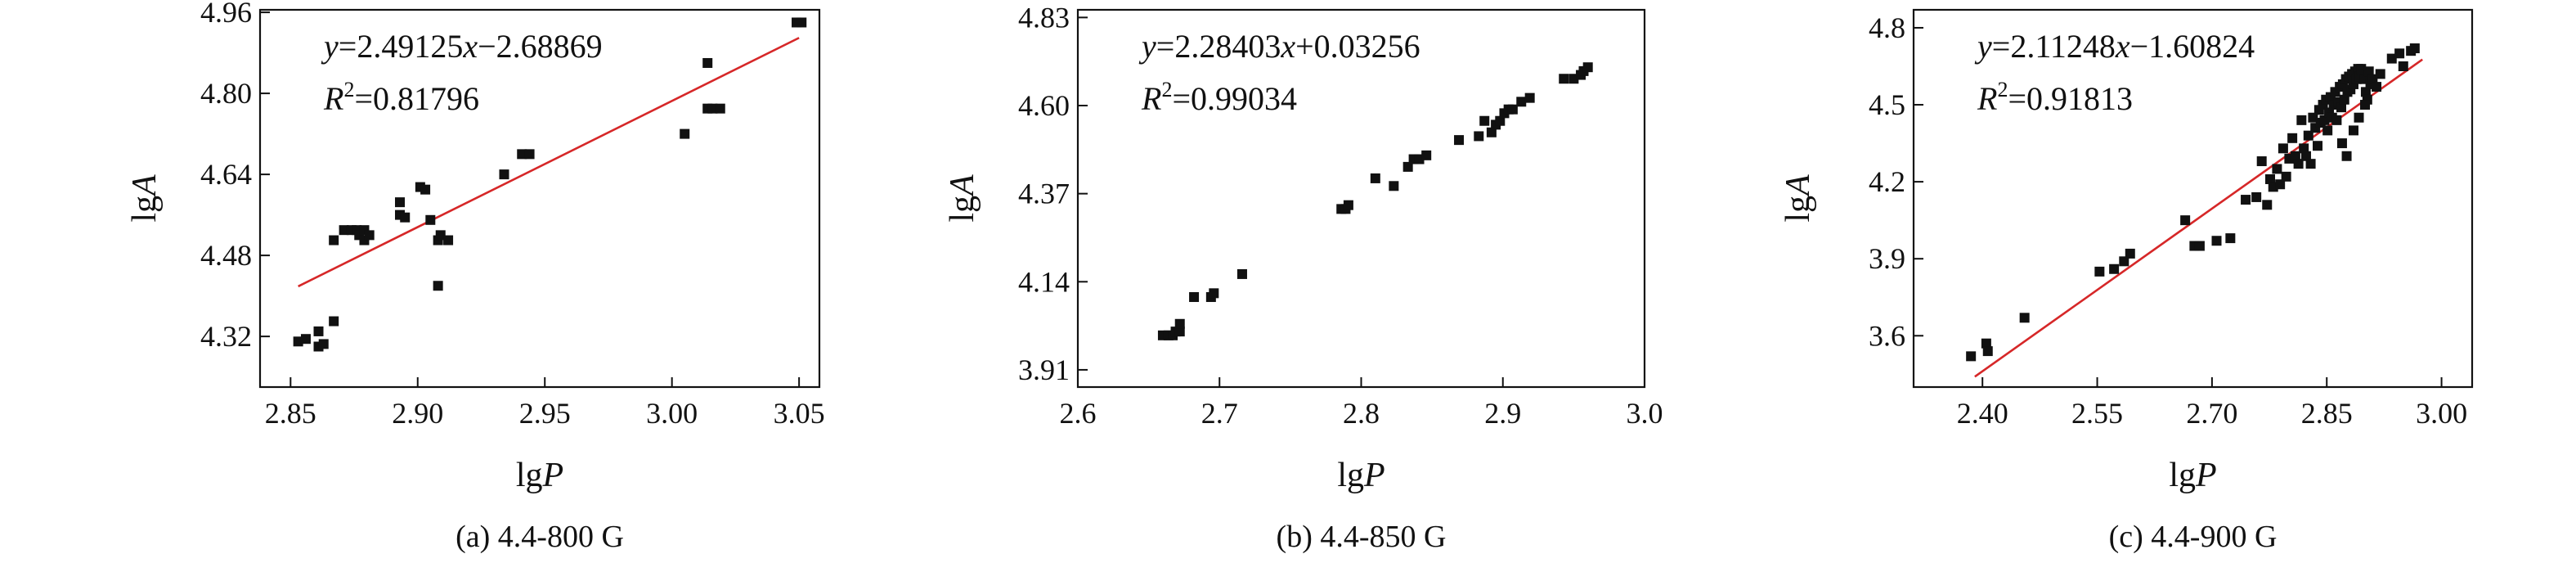 This screenshot has height=563, width=2576. I want to click on x-tick-label: 2.9, so click(1503, 413).